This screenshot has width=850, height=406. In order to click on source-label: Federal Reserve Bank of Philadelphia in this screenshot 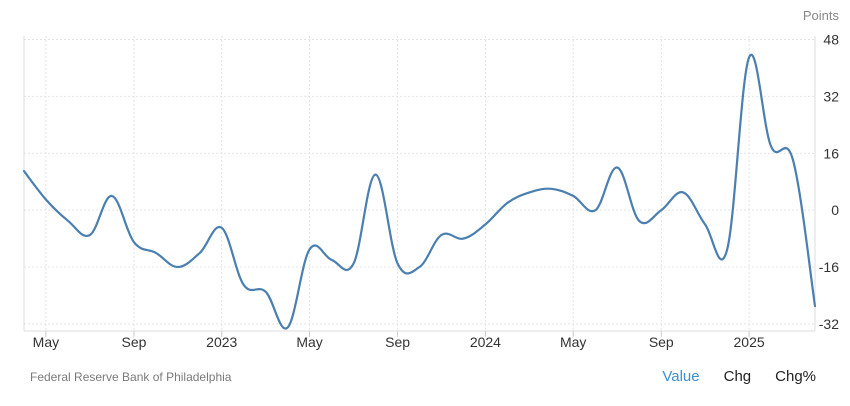, I will do `click(131, 377)`.